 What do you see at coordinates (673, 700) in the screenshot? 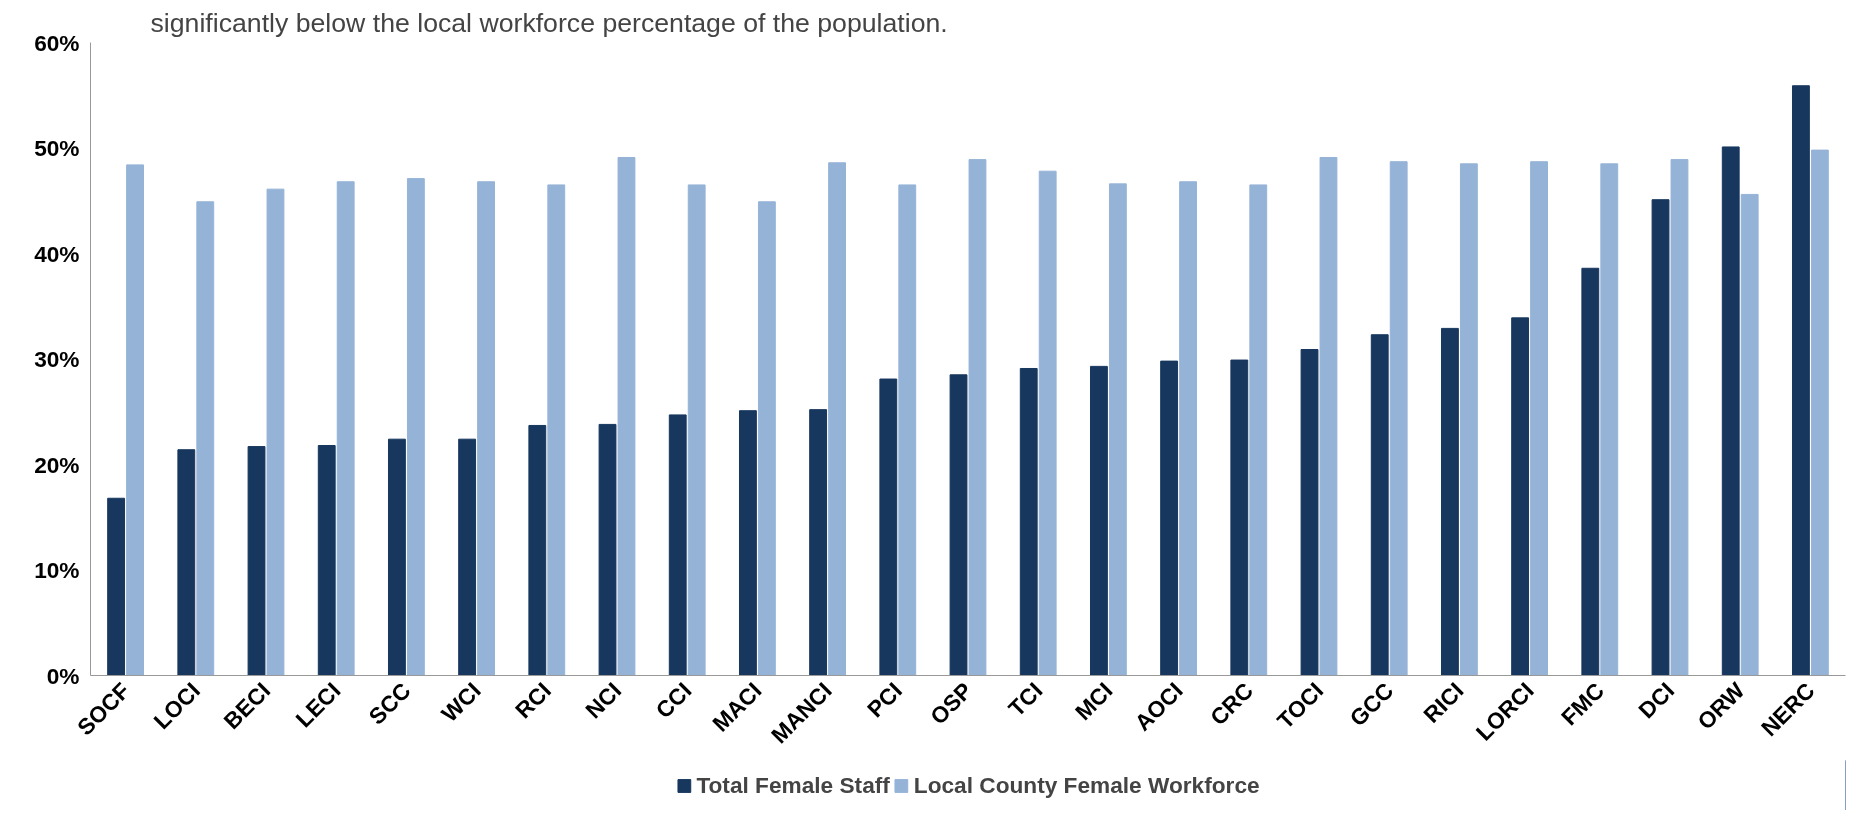
I see `x-tick-label: CCI` at bounding box center [673, 700].